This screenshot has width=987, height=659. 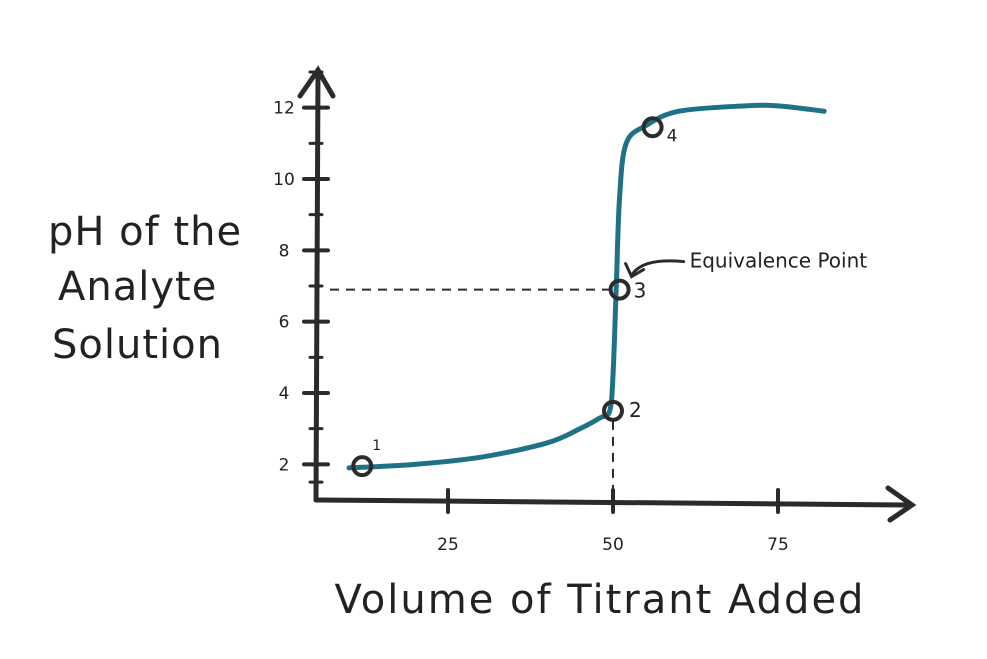 I want to click on y-axis-title-line-3: Solution, so click(x=137, y=345).